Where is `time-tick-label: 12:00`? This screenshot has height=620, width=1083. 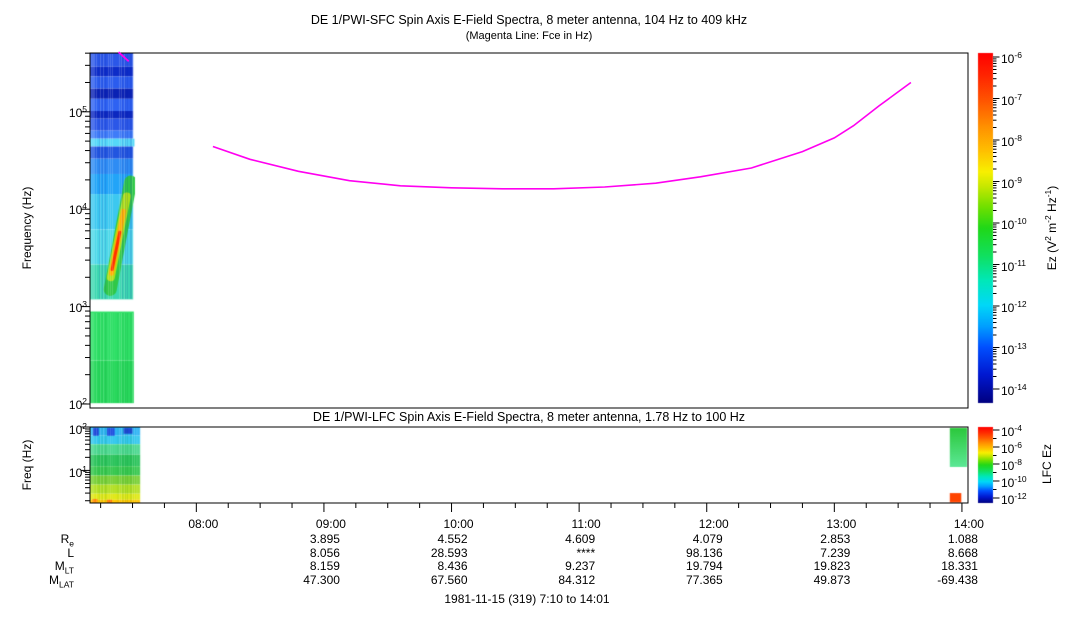 time-tick-label: 12:00 is located at coordinates (713, 524).